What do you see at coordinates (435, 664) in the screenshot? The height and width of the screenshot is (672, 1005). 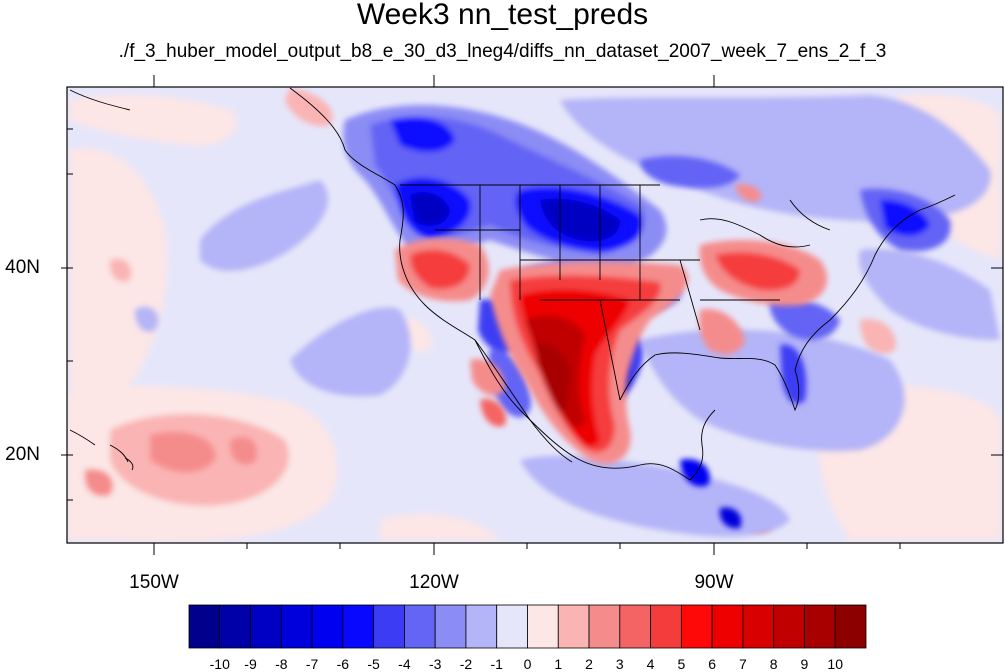 I see `colorbar-tick-label: -3` at bounding box center [435, 664].